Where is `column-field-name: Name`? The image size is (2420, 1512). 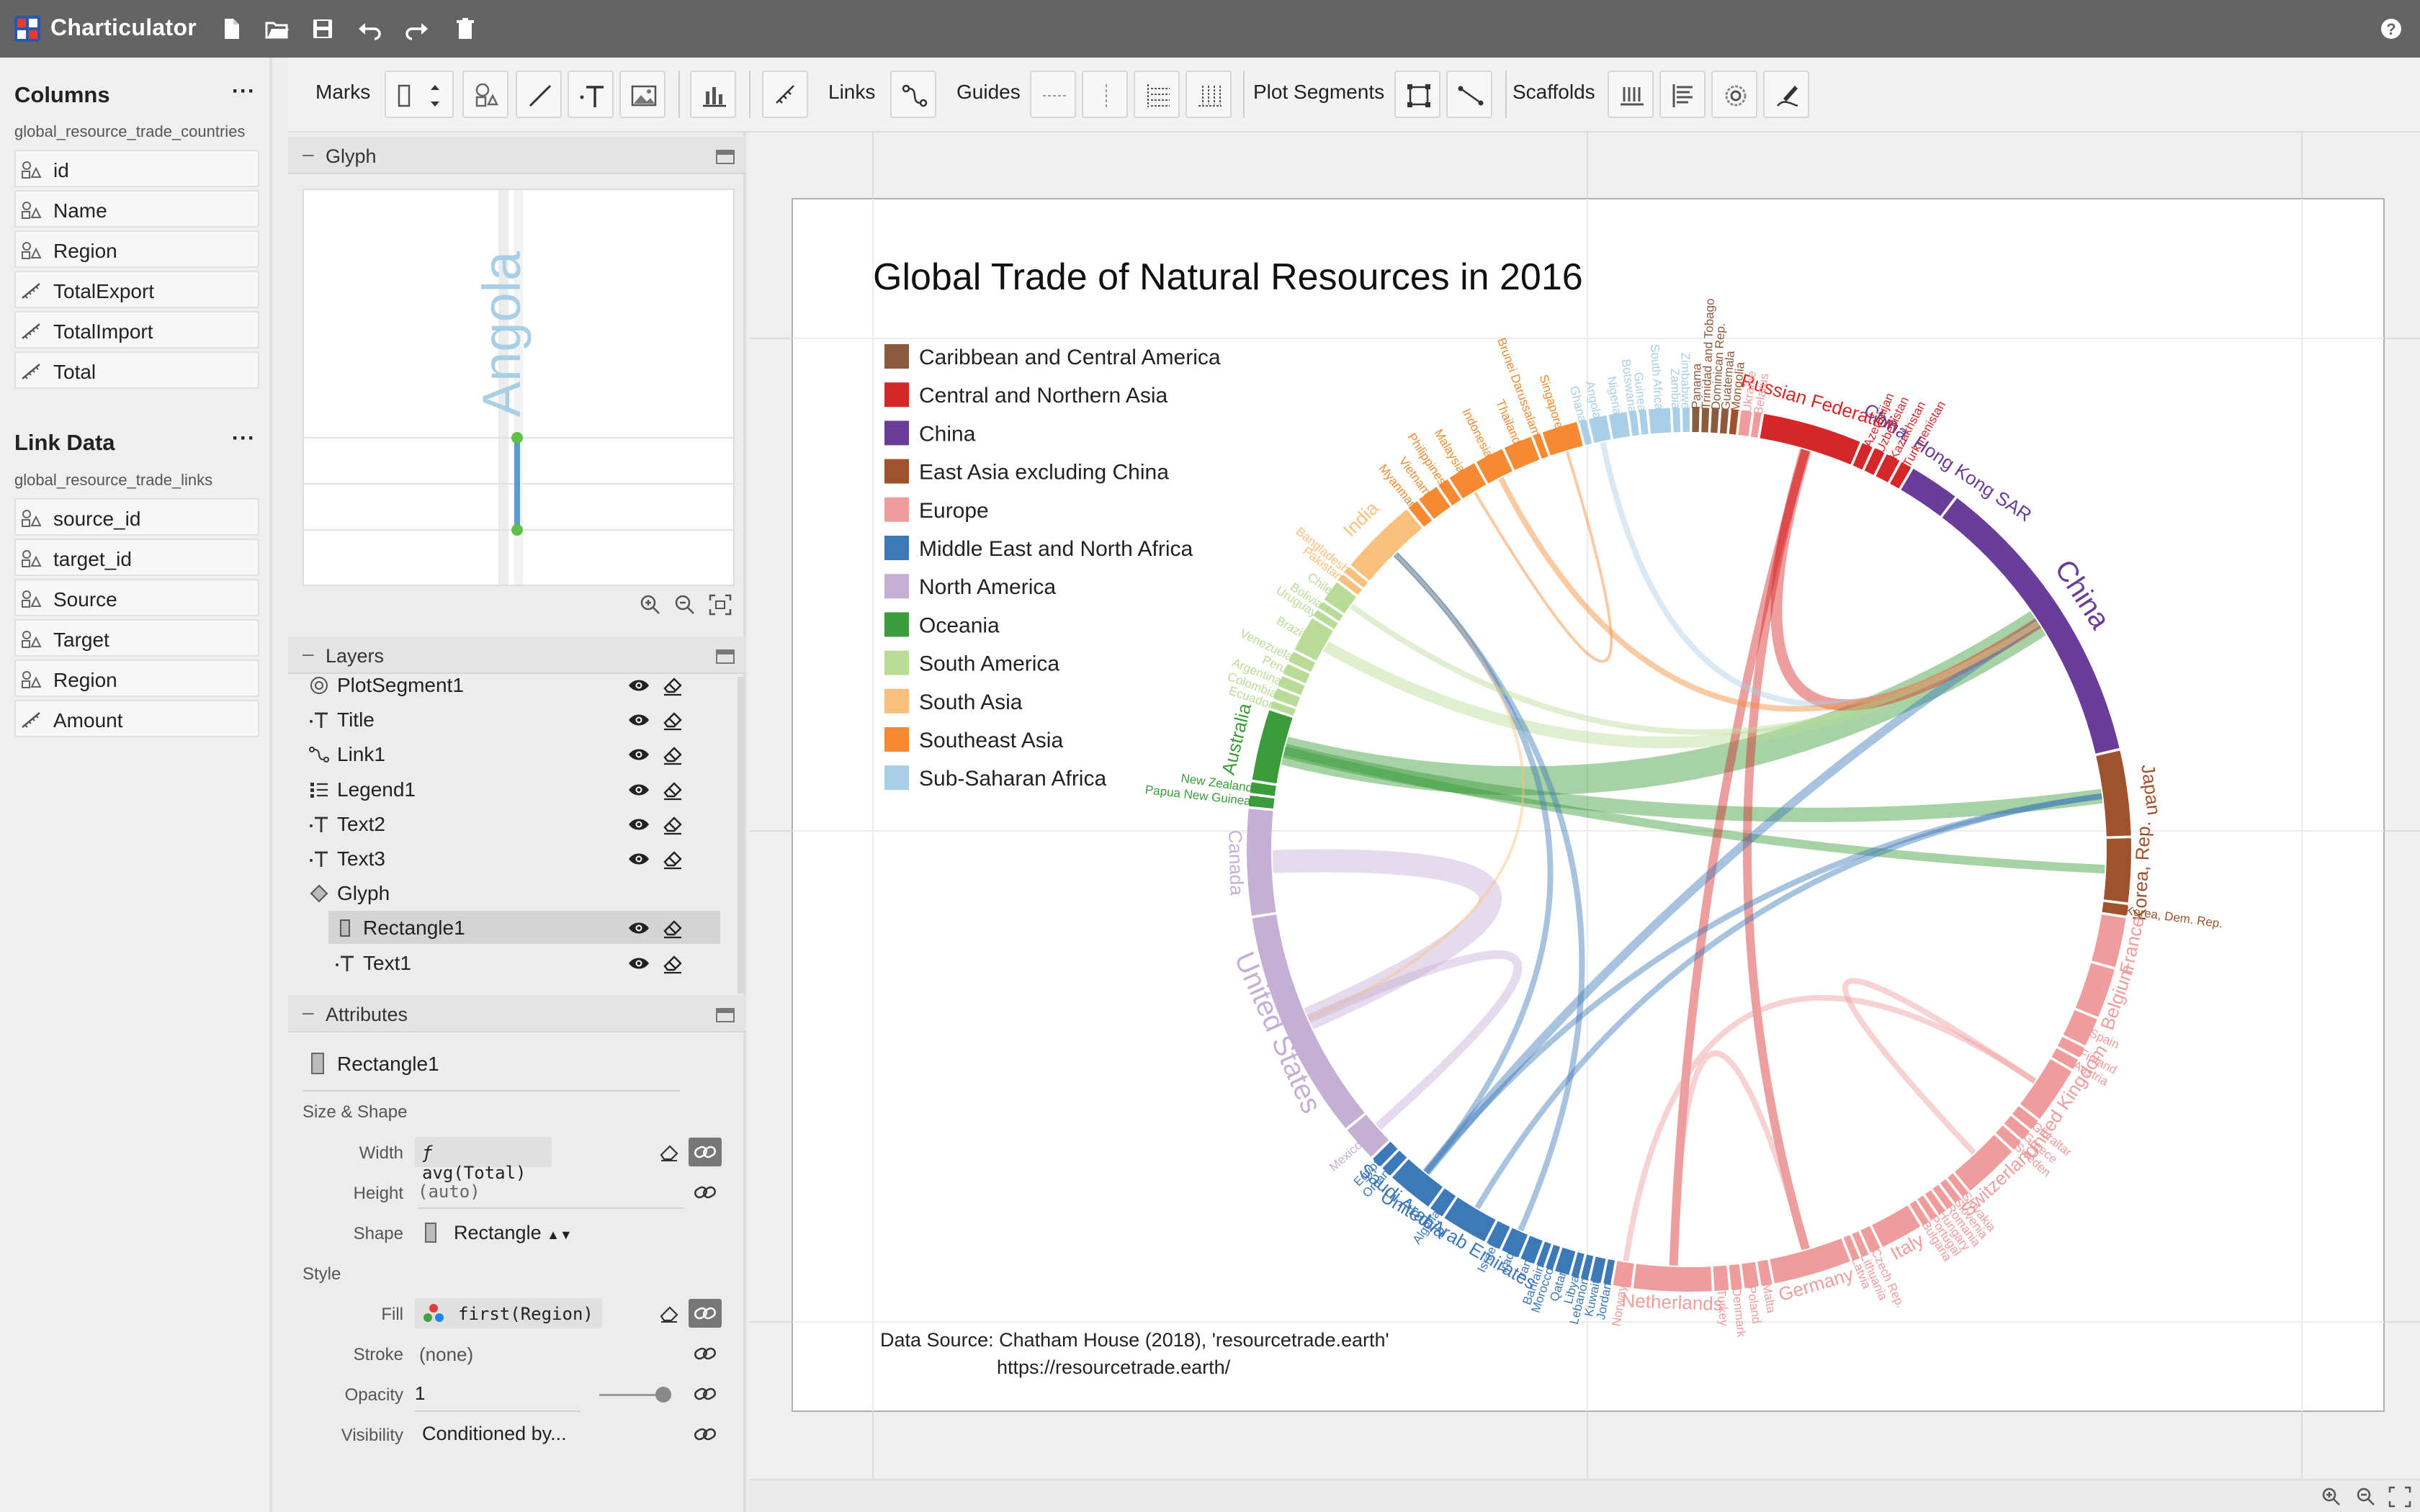 column-field-name: Name is located at coordinates (136, 209).